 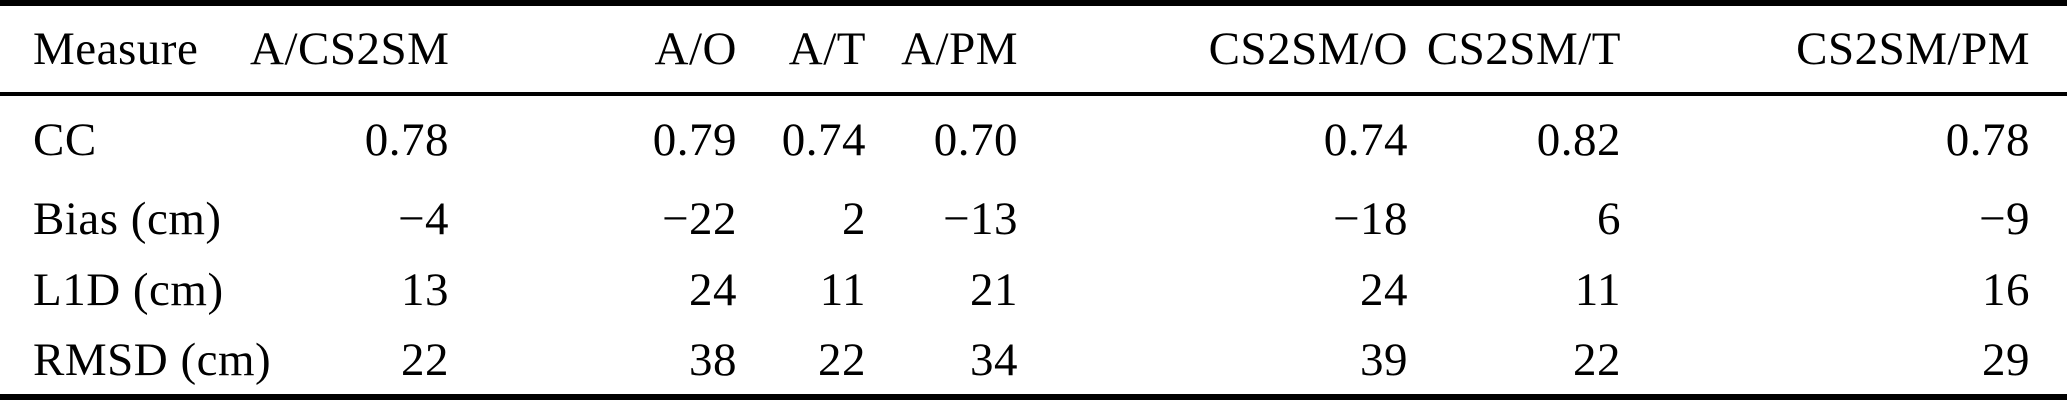 I want to click on table-cell: 2, so click(x=854, y=219).